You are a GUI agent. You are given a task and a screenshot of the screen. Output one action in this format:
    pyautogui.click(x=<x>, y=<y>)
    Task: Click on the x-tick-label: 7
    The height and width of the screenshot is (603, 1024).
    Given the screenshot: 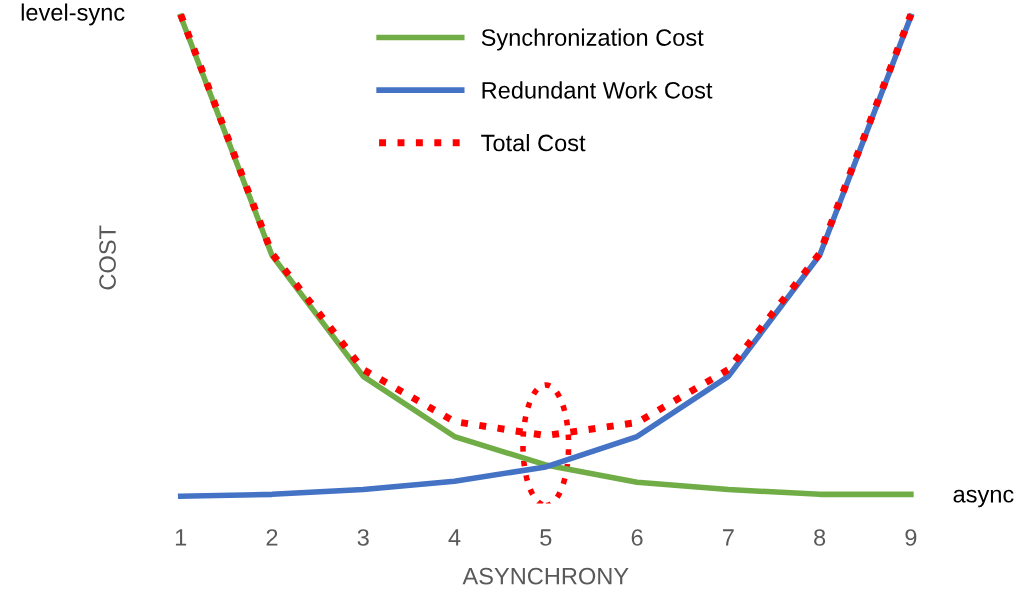 What is the action you would take?
    pyautogui.click(x=728, y=537)
    